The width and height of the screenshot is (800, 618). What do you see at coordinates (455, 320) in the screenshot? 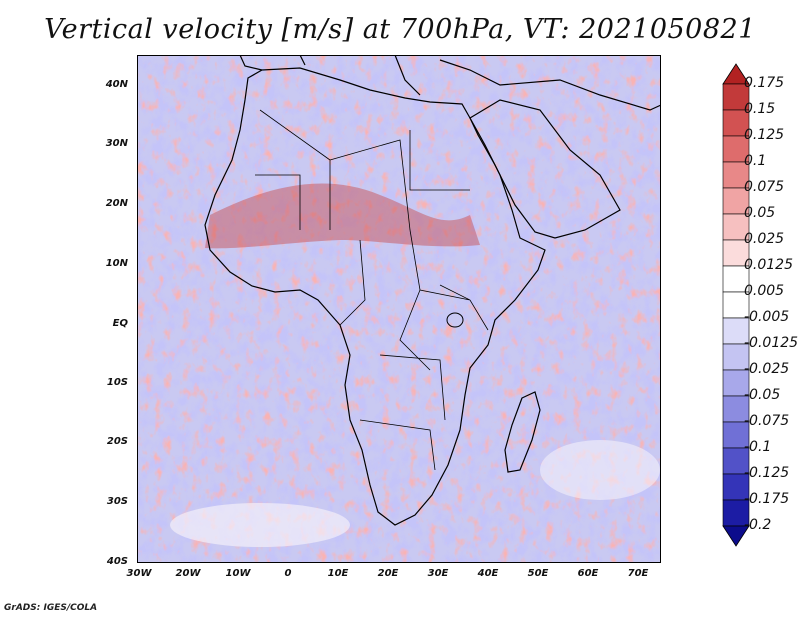
I see `lake-victoria` at bounding box center [455, 320].